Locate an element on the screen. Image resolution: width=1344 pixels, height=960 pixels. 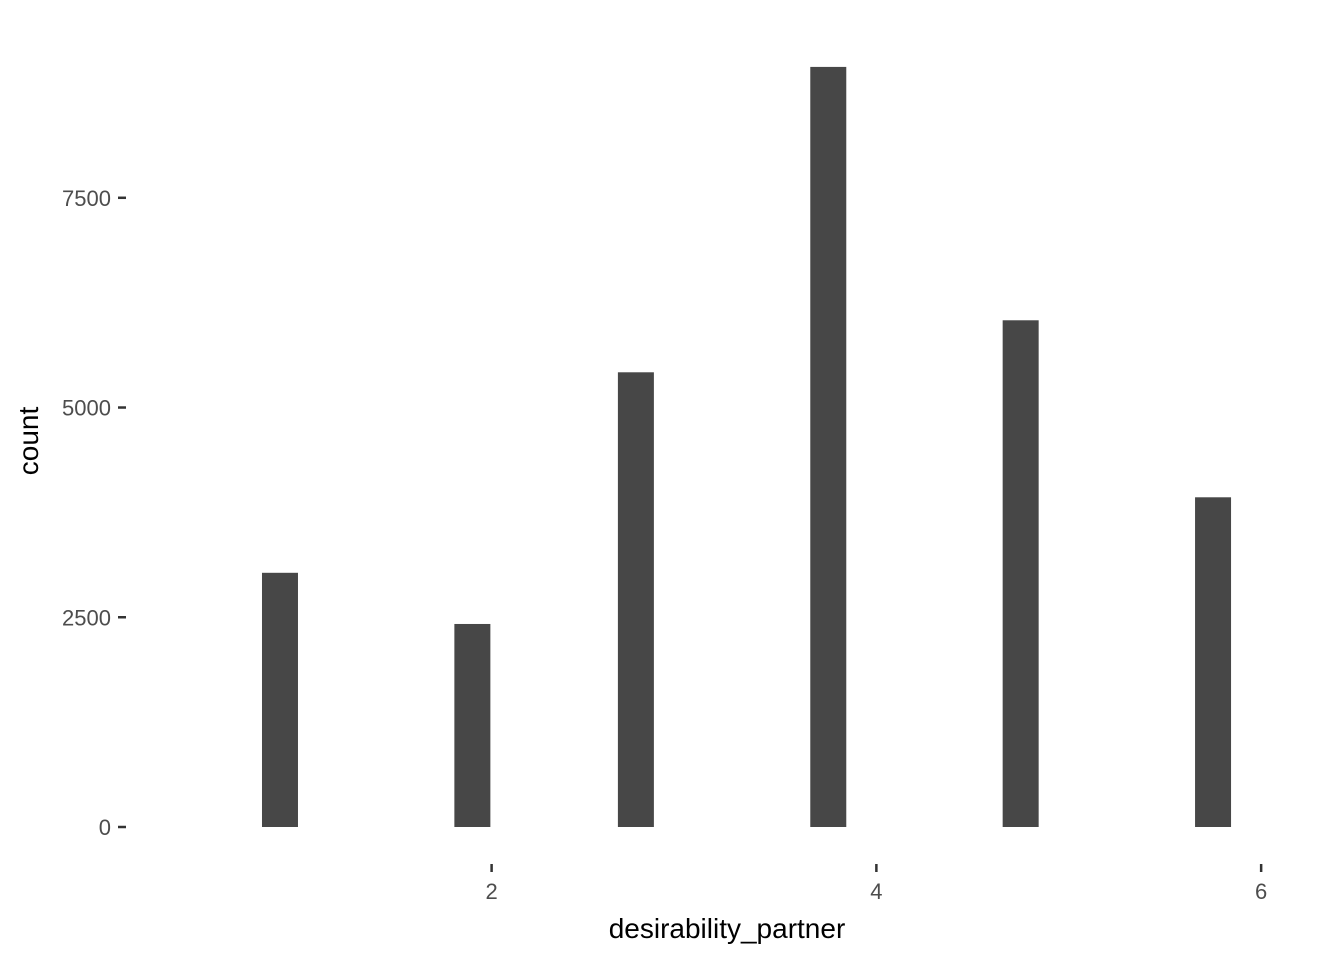
x-tick-label: 4 is located at coordinates (876, 891).